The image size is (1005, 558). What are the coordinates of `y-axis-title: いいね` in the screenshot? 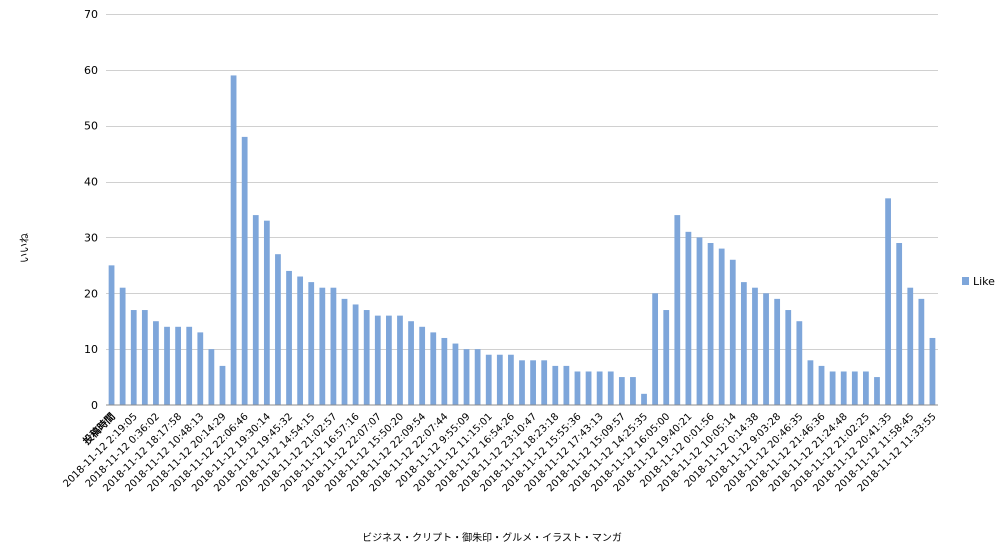 It's located at (25, 248).